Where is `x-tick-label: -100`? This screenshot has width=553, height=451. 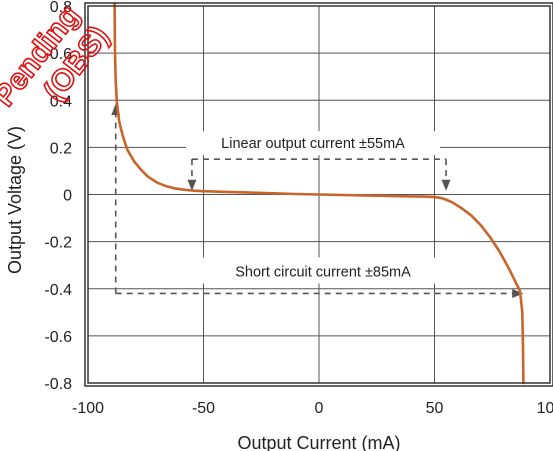
x-tick-label: -100 is located at coordinates (88, 408).